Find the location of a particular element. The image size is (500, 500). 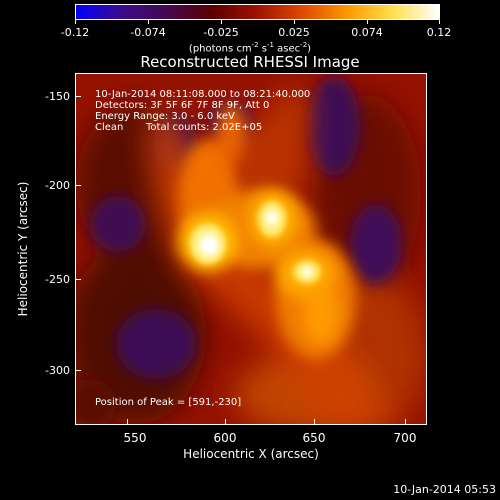

colorbar-units: (photons cm-2 s-1 asec-2) is located at coordinates (250, 48).